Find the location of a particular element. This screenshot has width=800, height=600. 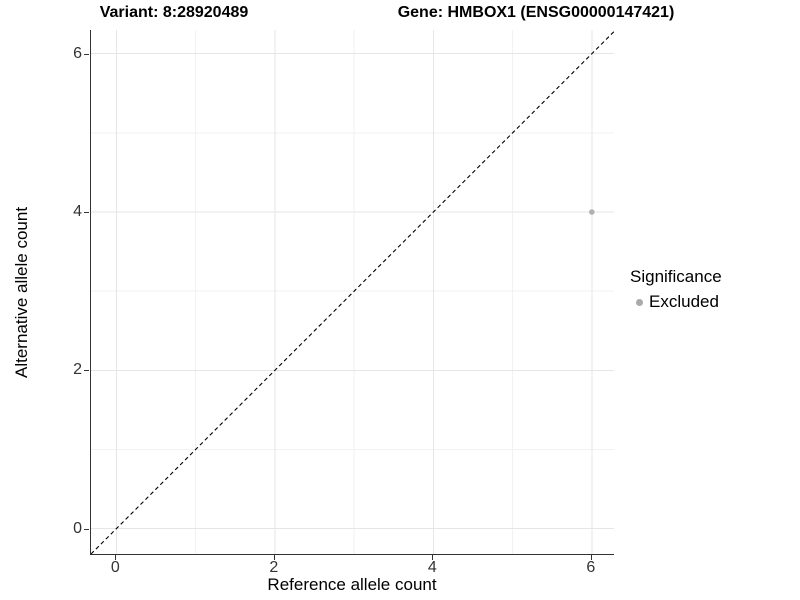

x-tick-label: 4 is located at coordinates (432, 567).